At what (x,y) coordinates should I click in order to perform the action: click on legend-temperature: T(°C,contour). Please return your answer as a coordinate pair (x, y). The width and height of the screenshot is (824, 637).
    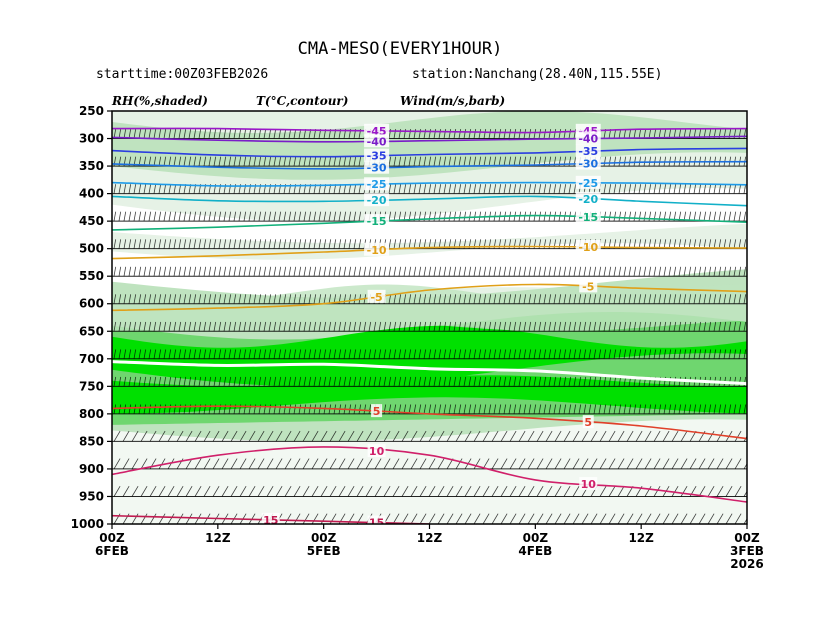
    Looking at the image, I should click on (302, 101).